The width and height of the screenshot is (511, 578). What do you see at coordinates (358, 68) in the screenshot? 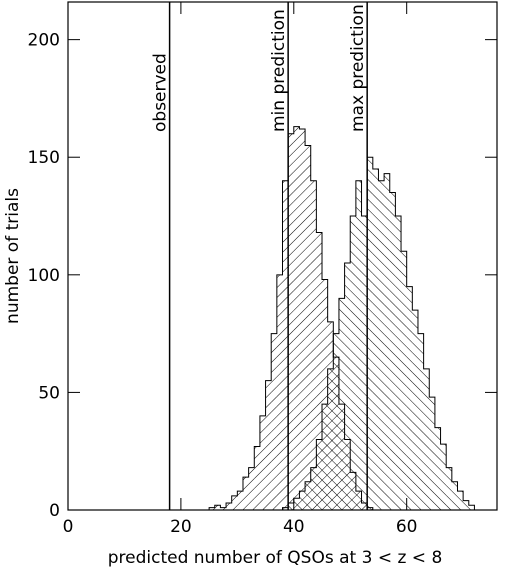
I see `reference-label: max prediction` at bounding box center [358, 68].